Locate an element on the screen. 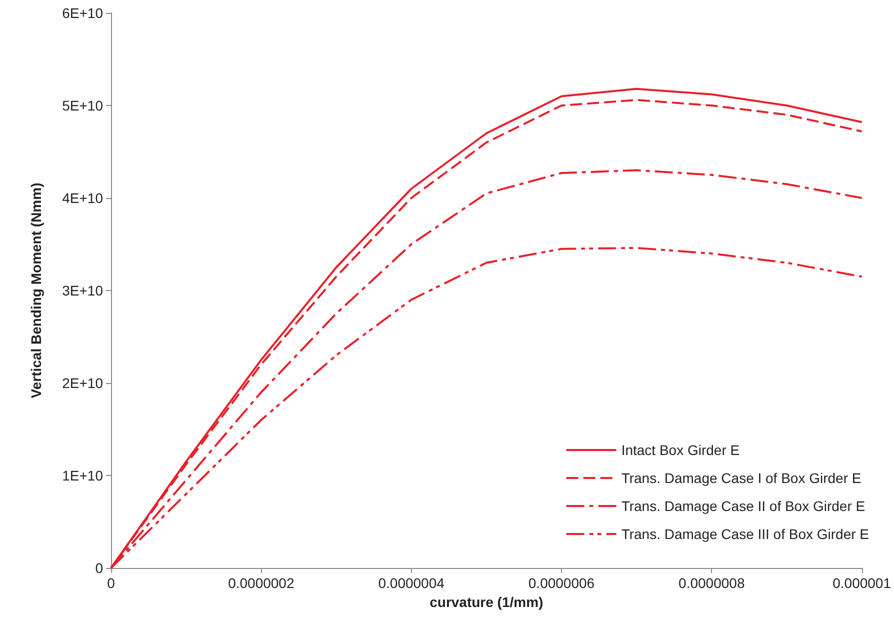 The image size is (894, 631). x-tick-label: 0.0000008 is located at coordinates (711, 583).